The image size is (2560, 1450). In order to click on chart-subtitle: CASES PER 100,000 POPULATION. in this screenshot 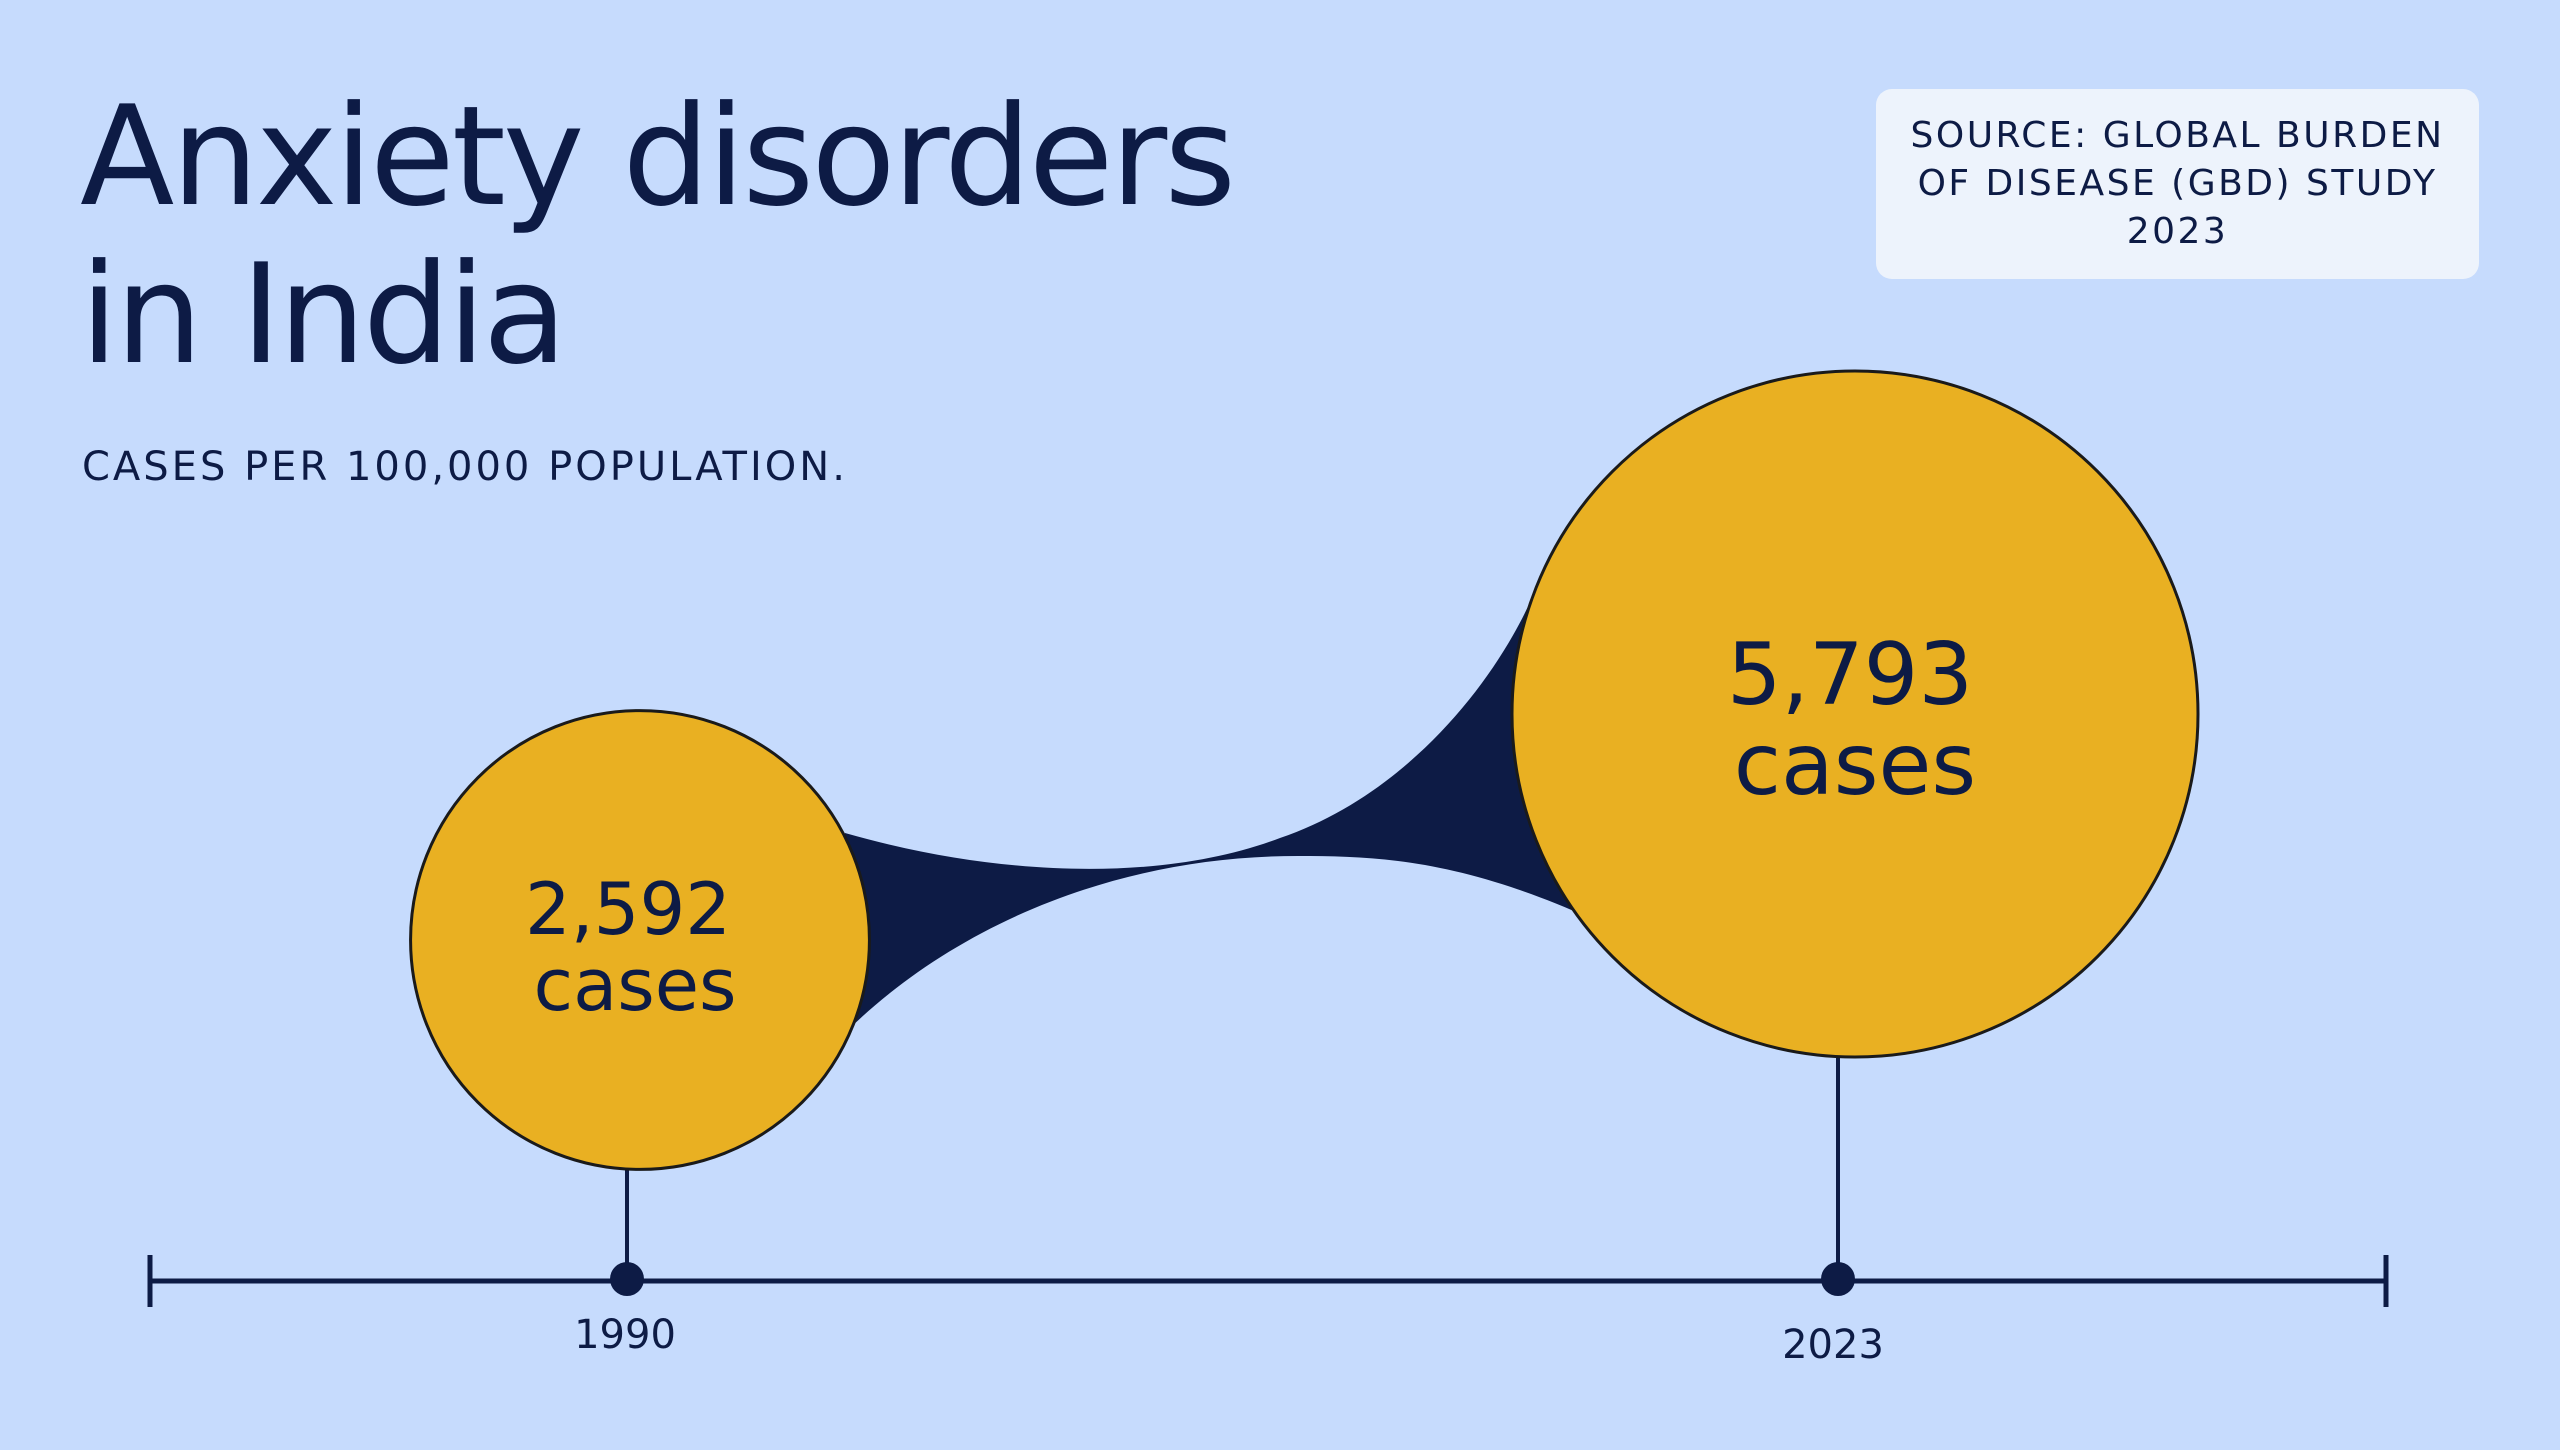, I will do `click(465, 467)`.